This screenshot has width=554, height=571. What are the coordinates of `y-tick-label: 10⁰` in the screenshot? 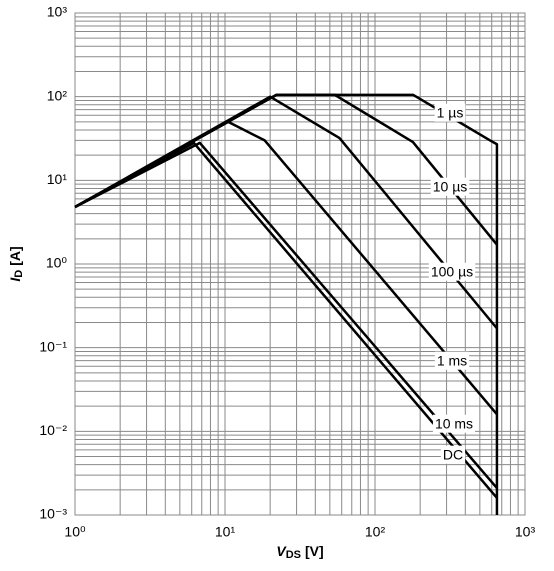 It's located at (57, 263).